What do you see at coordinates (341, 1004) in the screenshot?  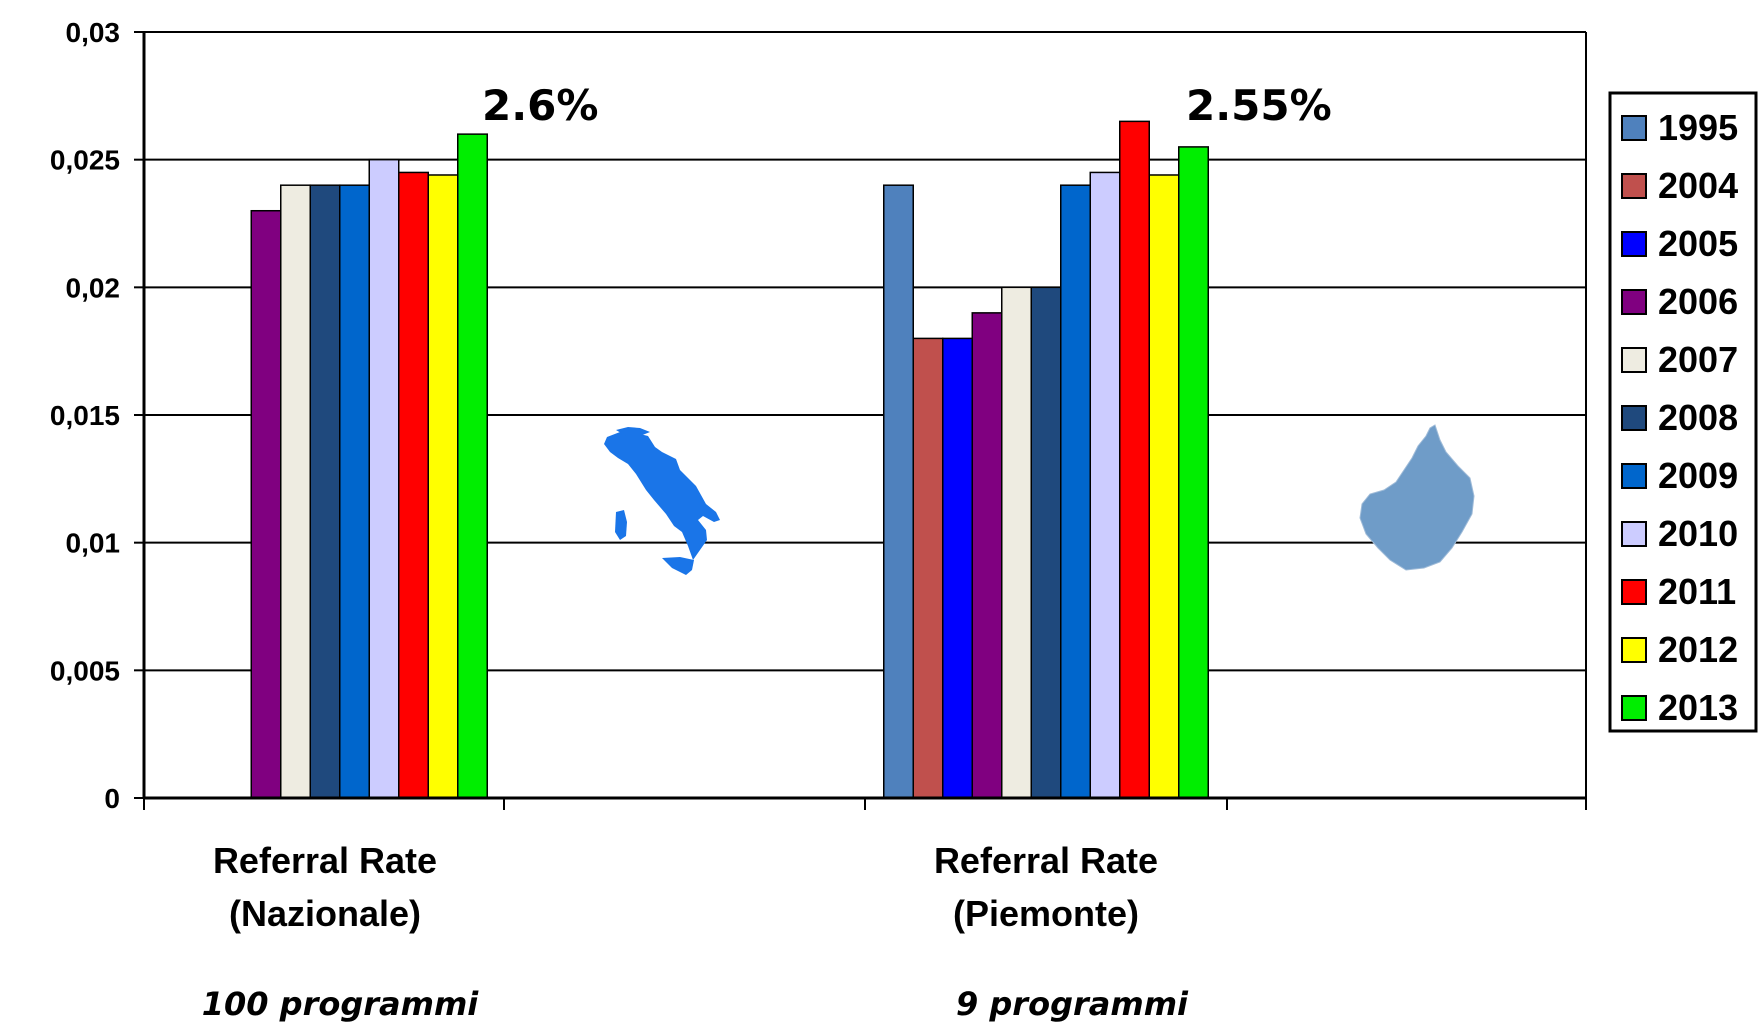 I see `category-note: 100 programmi` at bounding box center [341, 1004].